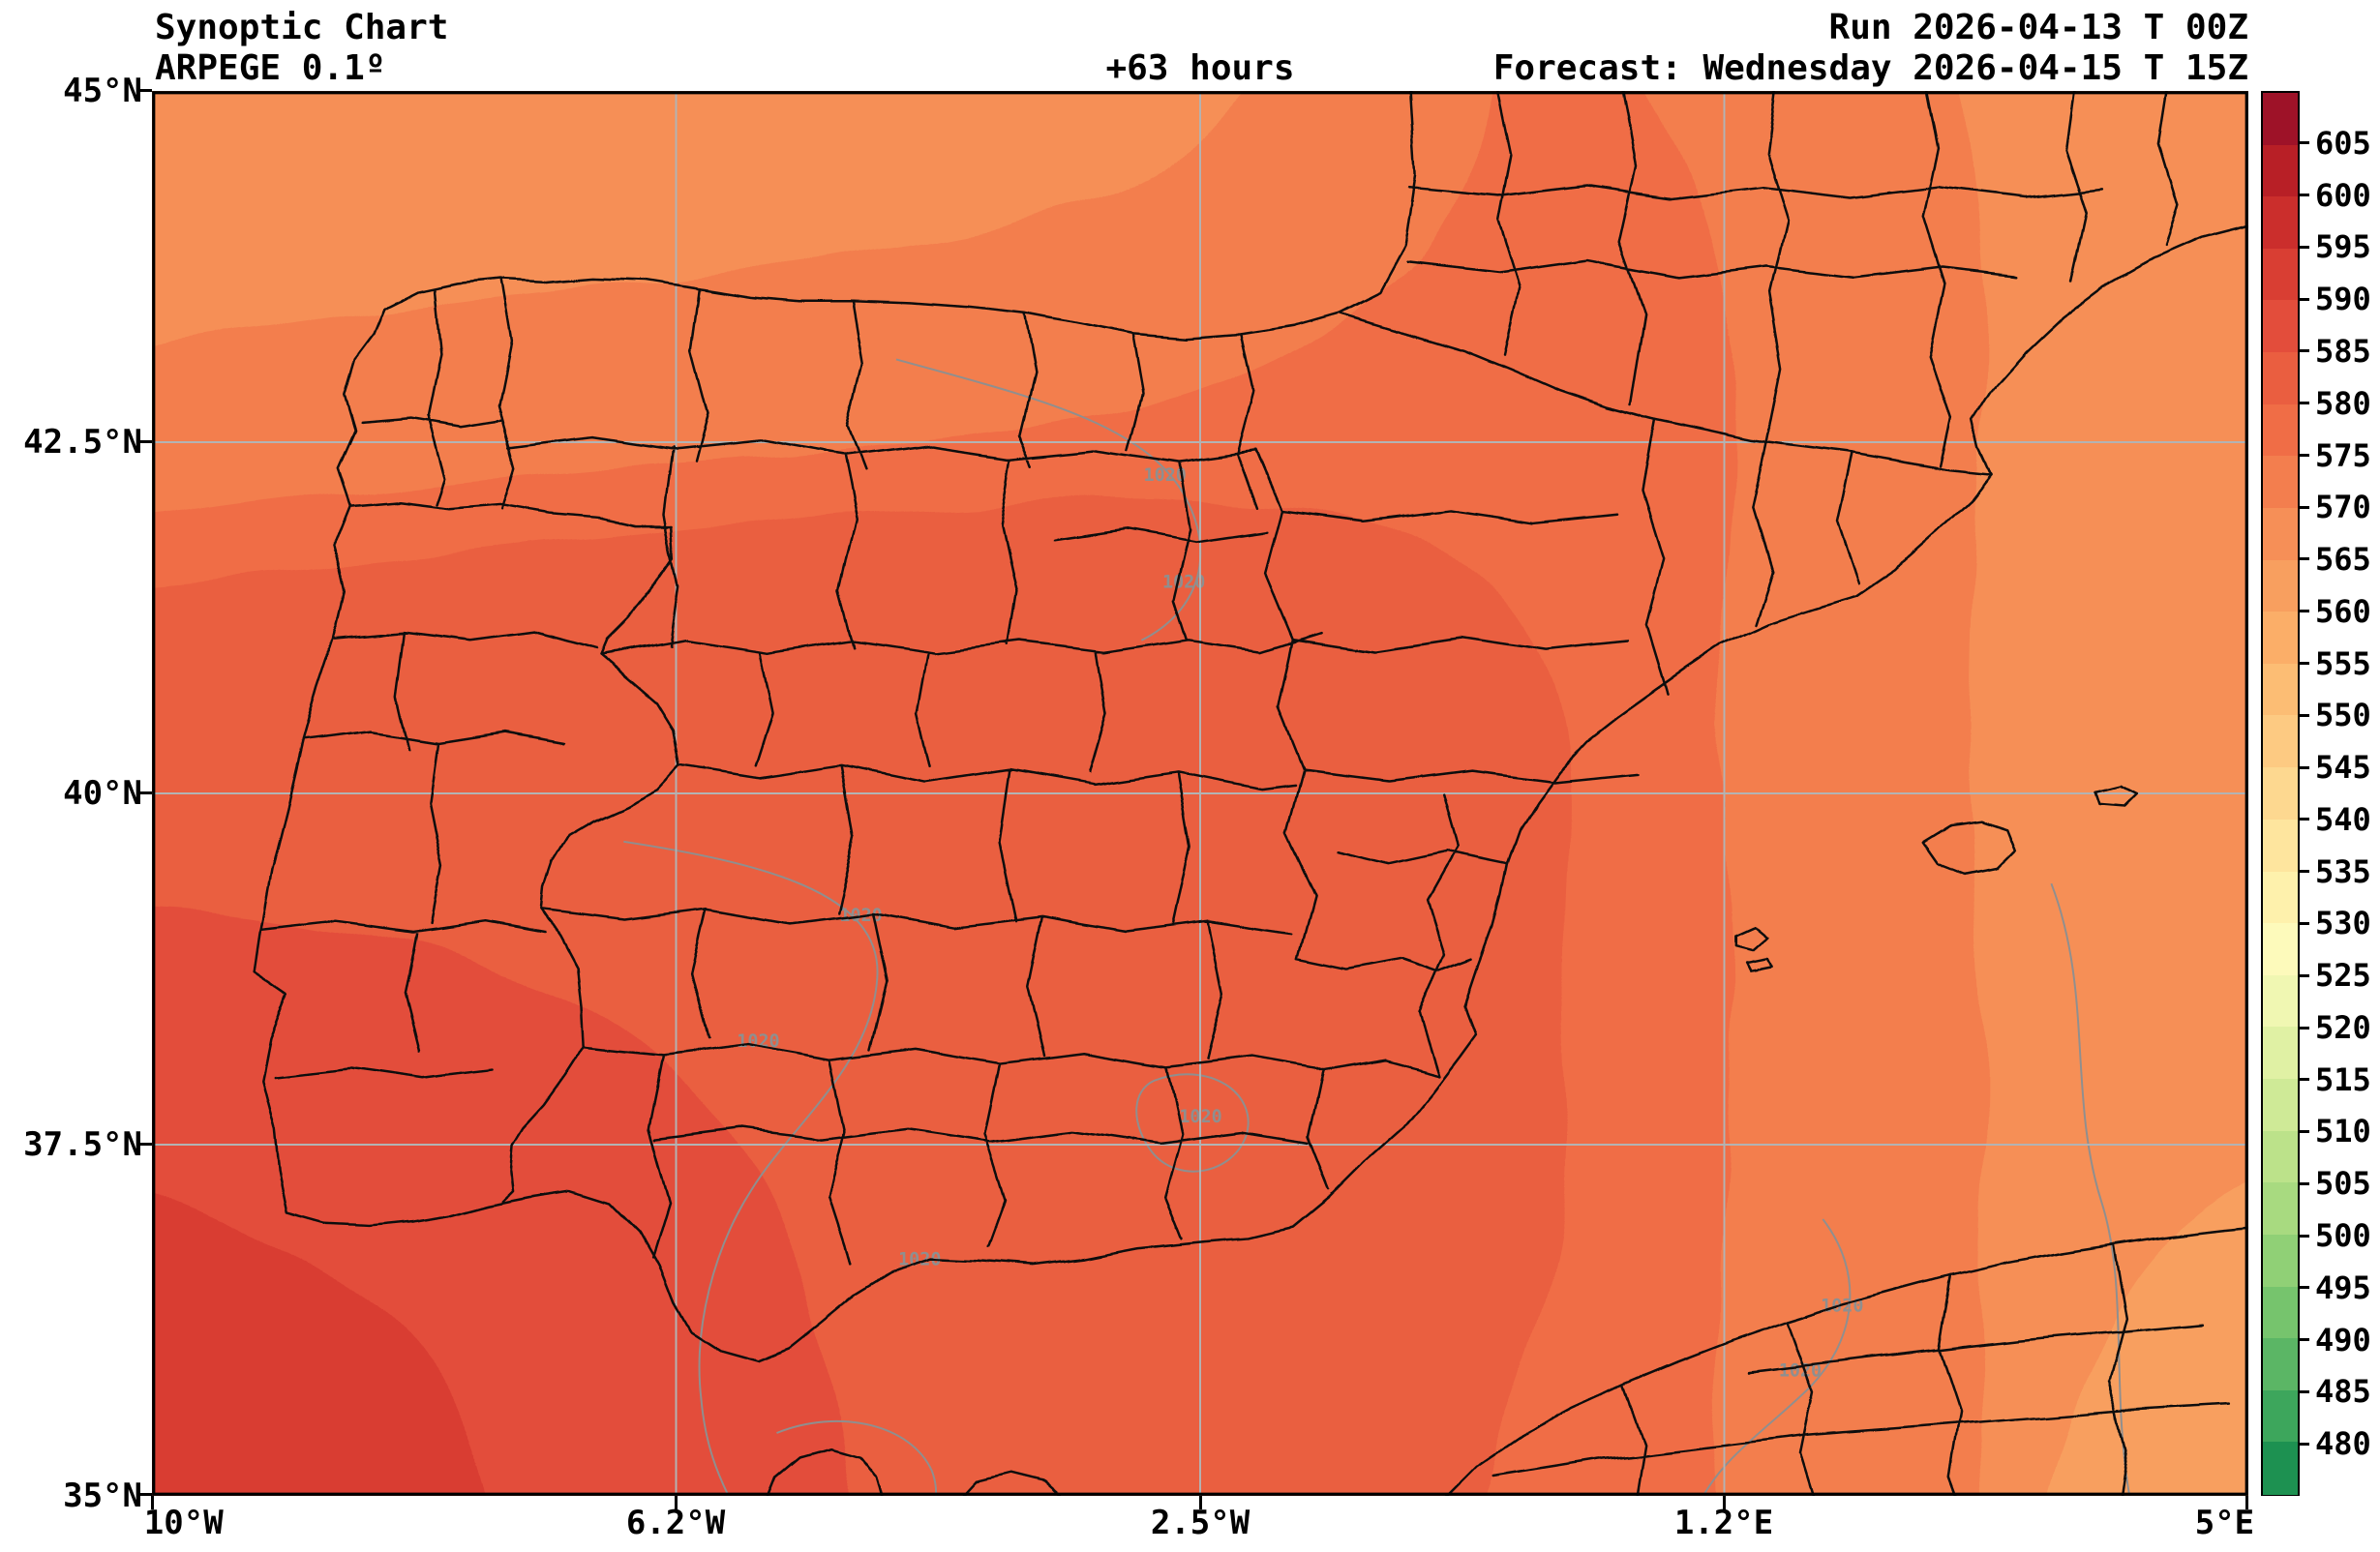  I want to click on colorbar-label: 575, so click(2335, 456).